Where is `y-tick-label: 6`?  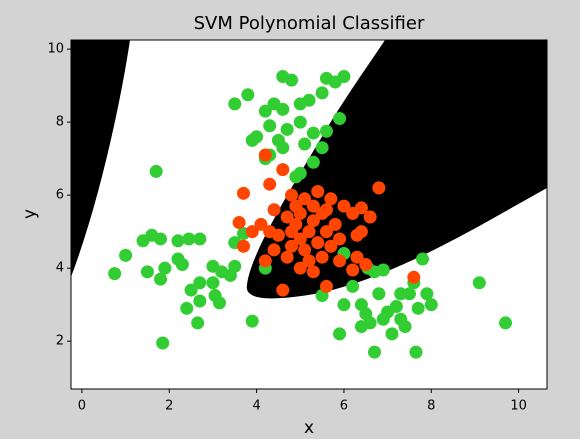 y-tick-label: 6 is located at coordinates (60, 195).